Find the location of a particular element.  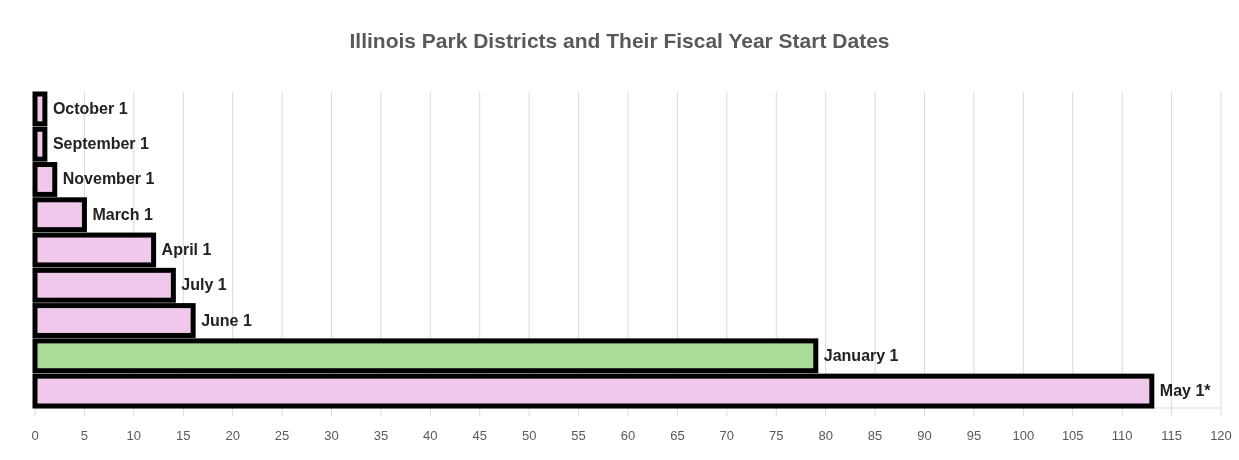

y-tick-label: October 1 is located at coordinates (90, 108).